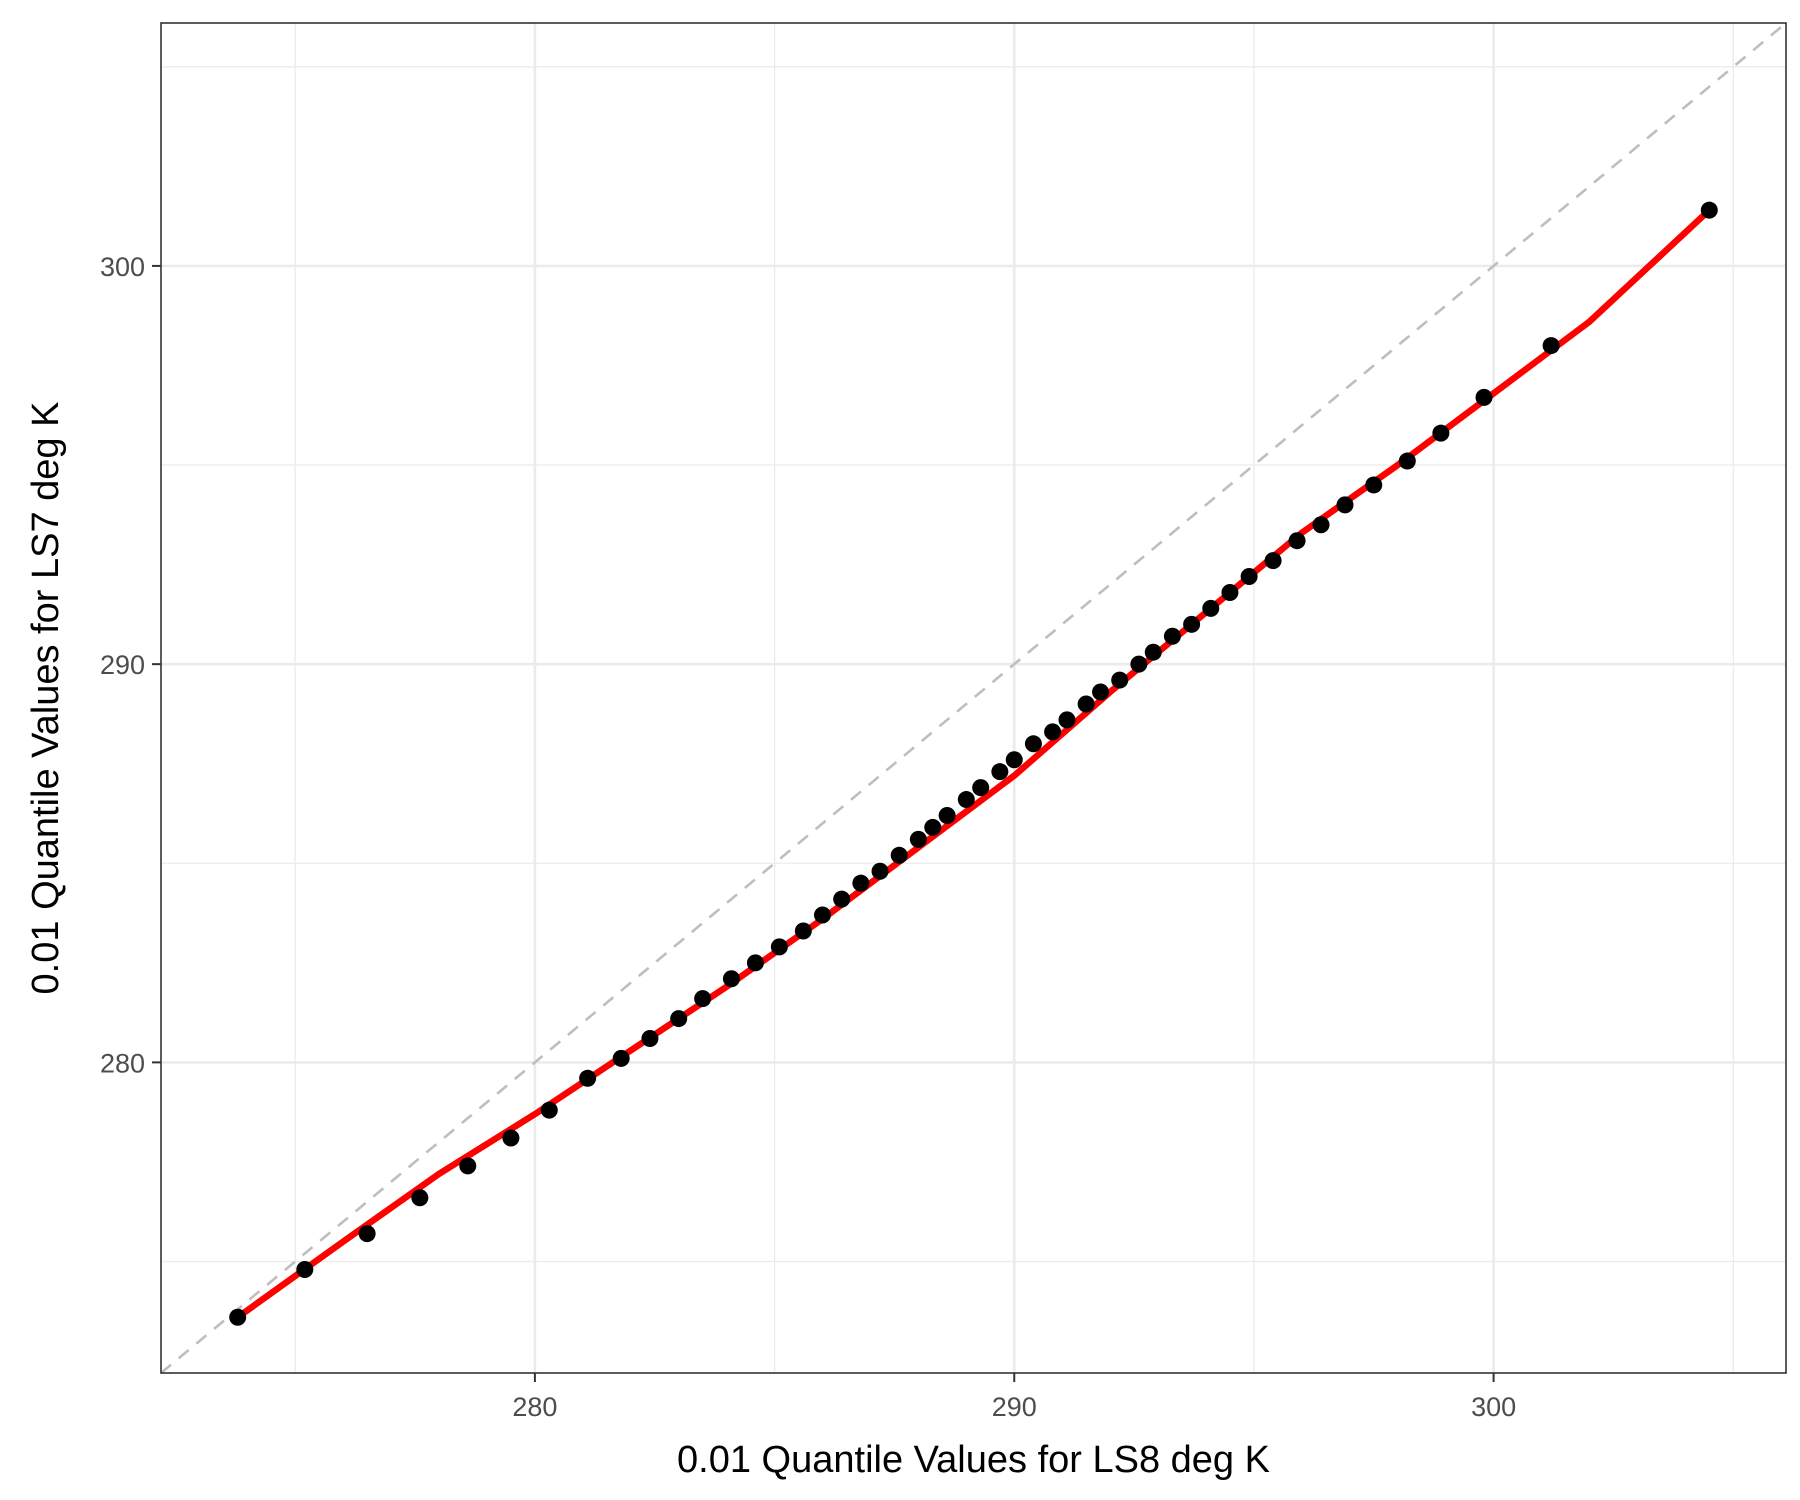 The image size is (1800, 1500). I want to click on x-axis-ticks: 280 290 300, so click(1014, 1397).